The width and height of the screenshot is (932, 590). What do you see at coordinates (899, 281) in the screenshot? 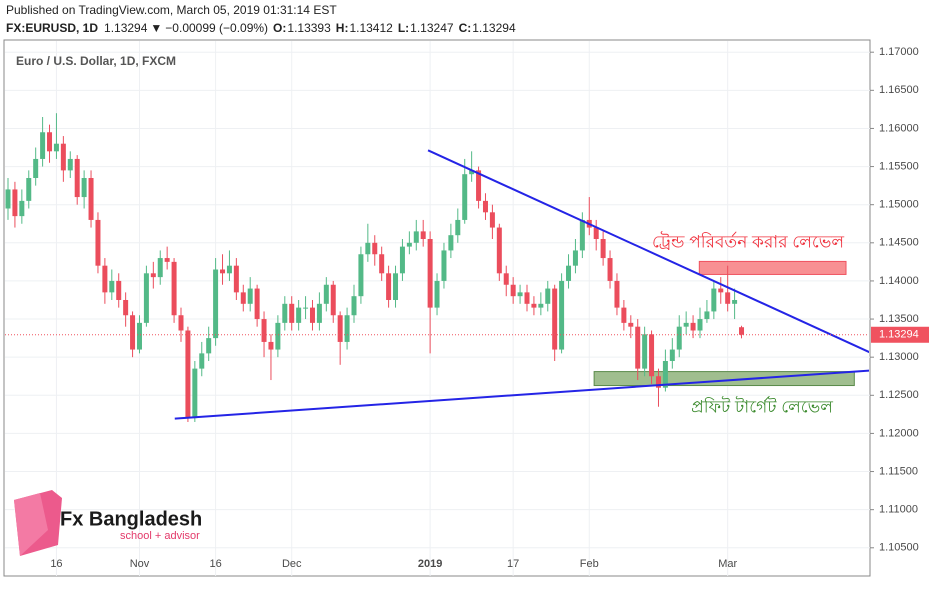
I see `y-tick-label: 1.14000` at bounding box center [899, 281].